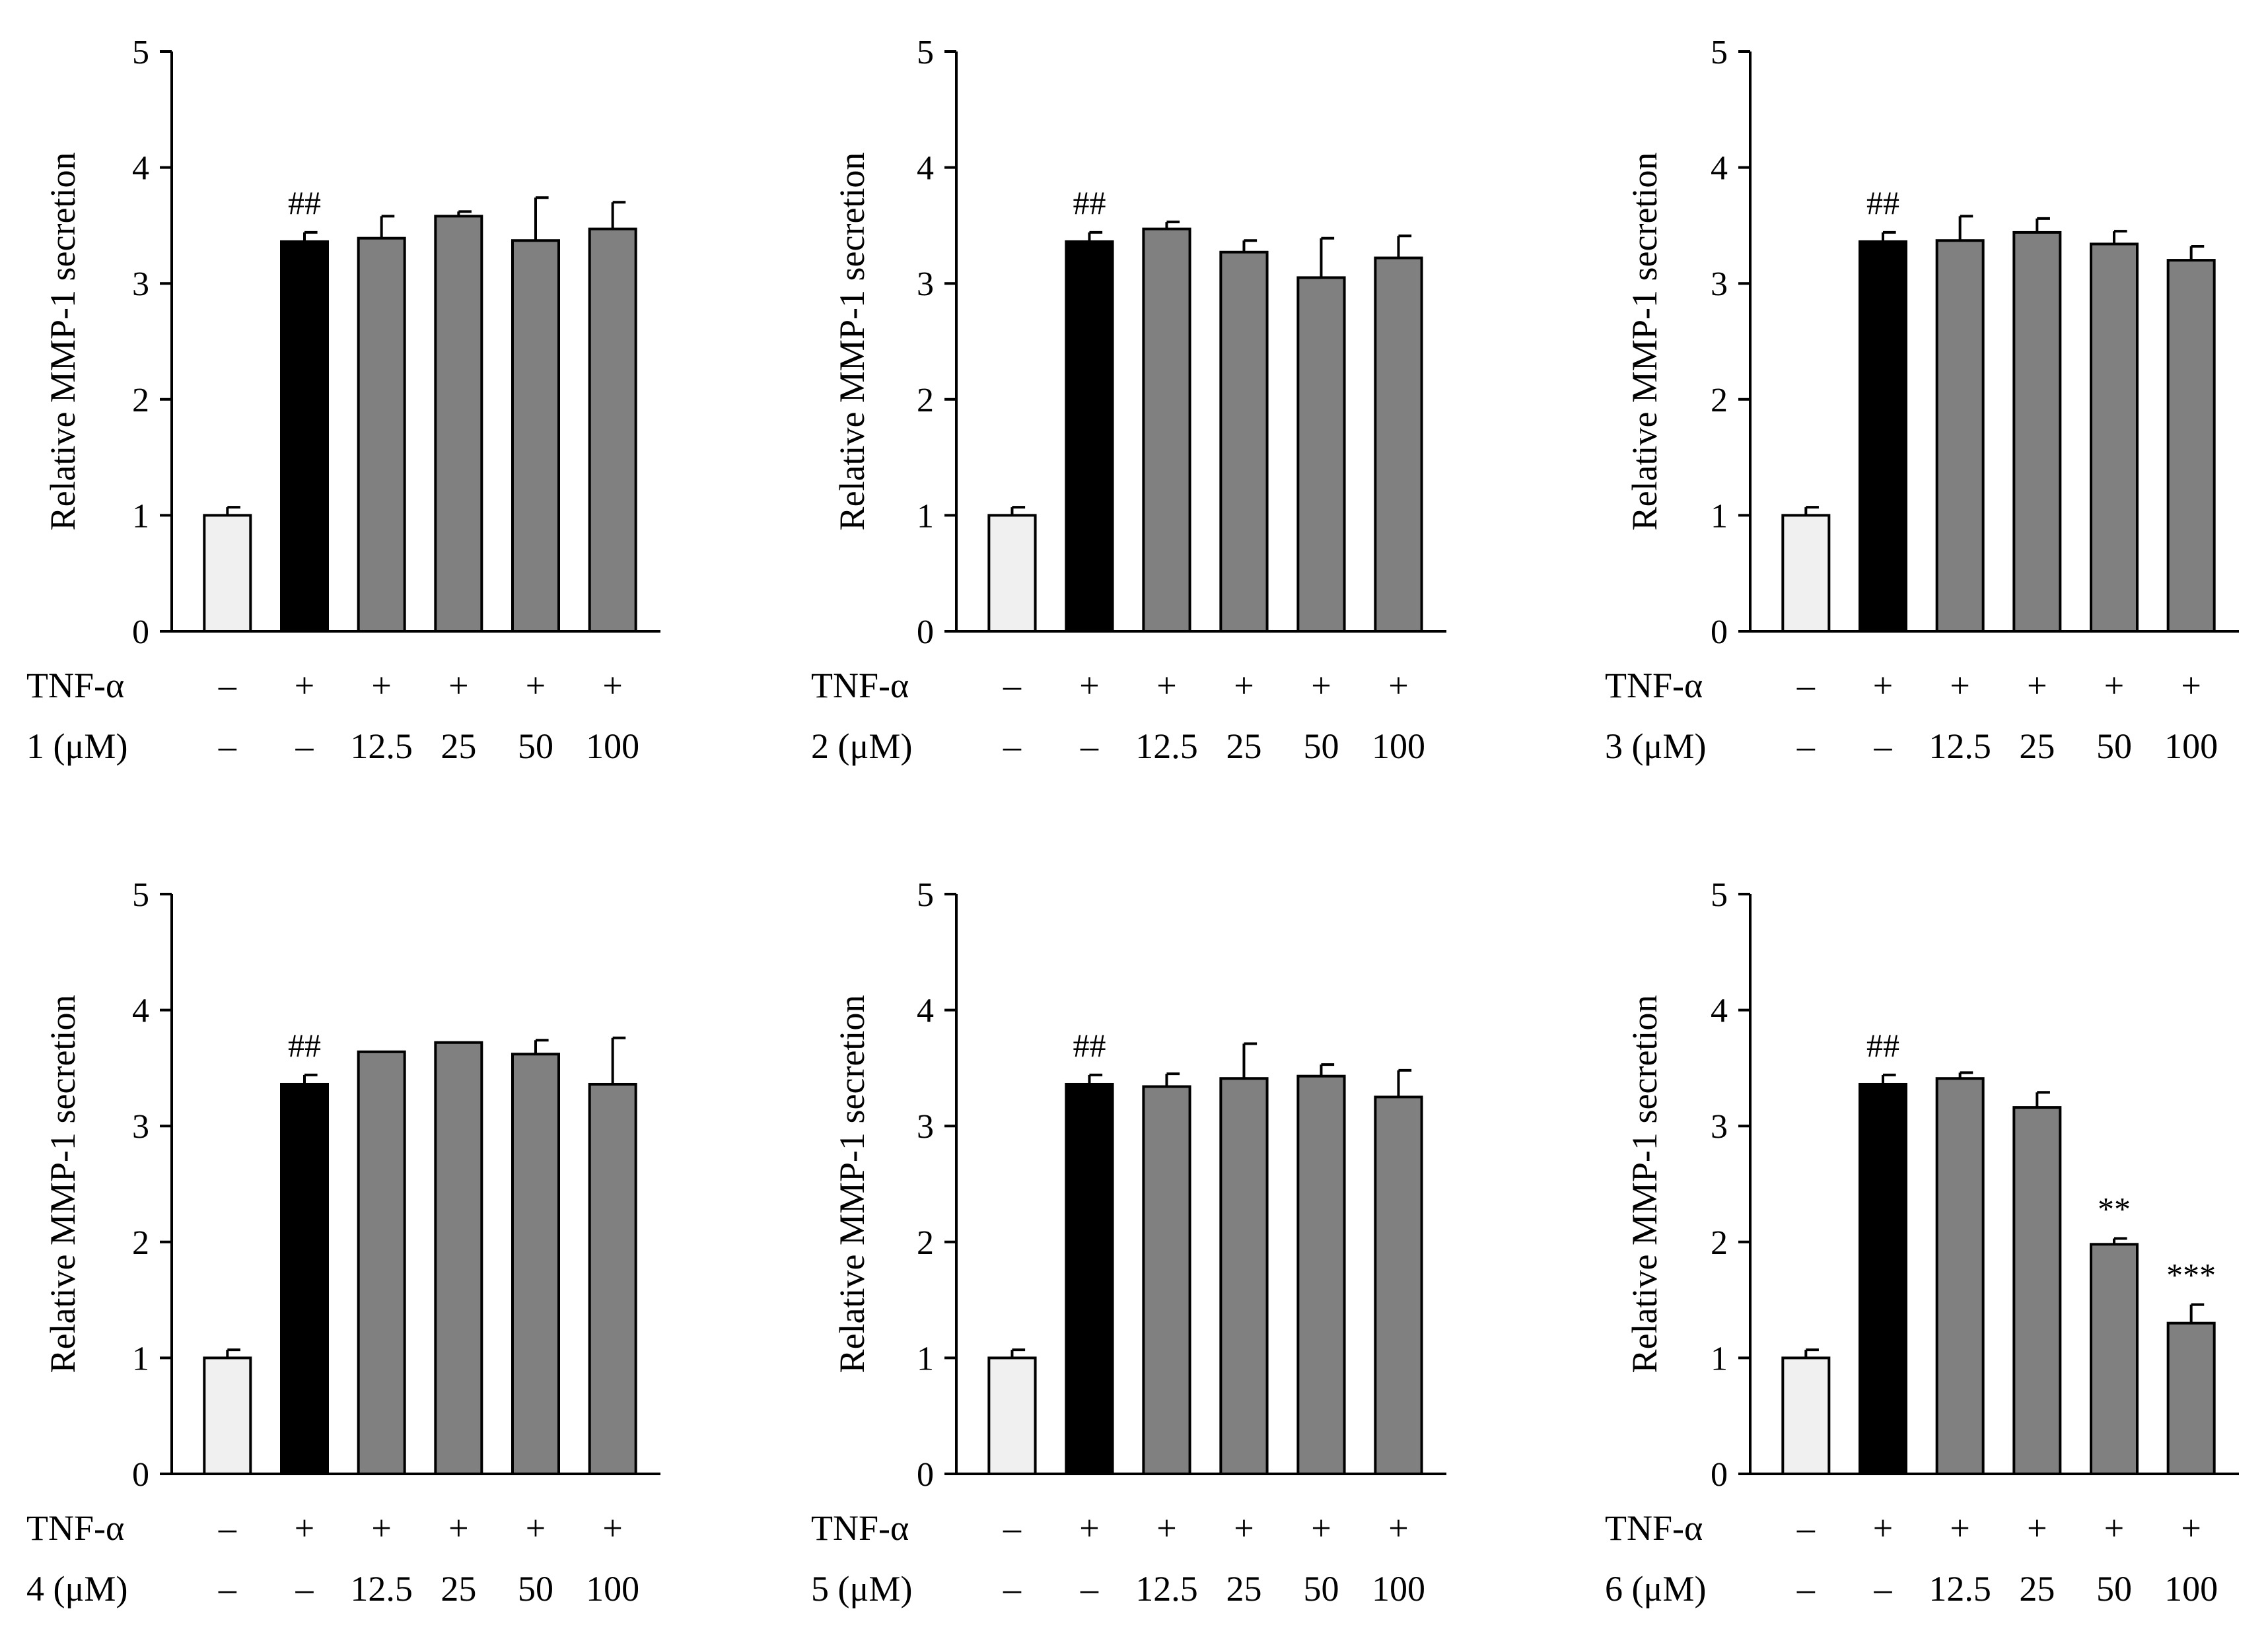 This screenshot has height=1635, width=2268. What do you see at coordinates (861, 746) in the screenshot?
I see `conc-row-label: 2 (μM)` at bounding box center [861, 746].